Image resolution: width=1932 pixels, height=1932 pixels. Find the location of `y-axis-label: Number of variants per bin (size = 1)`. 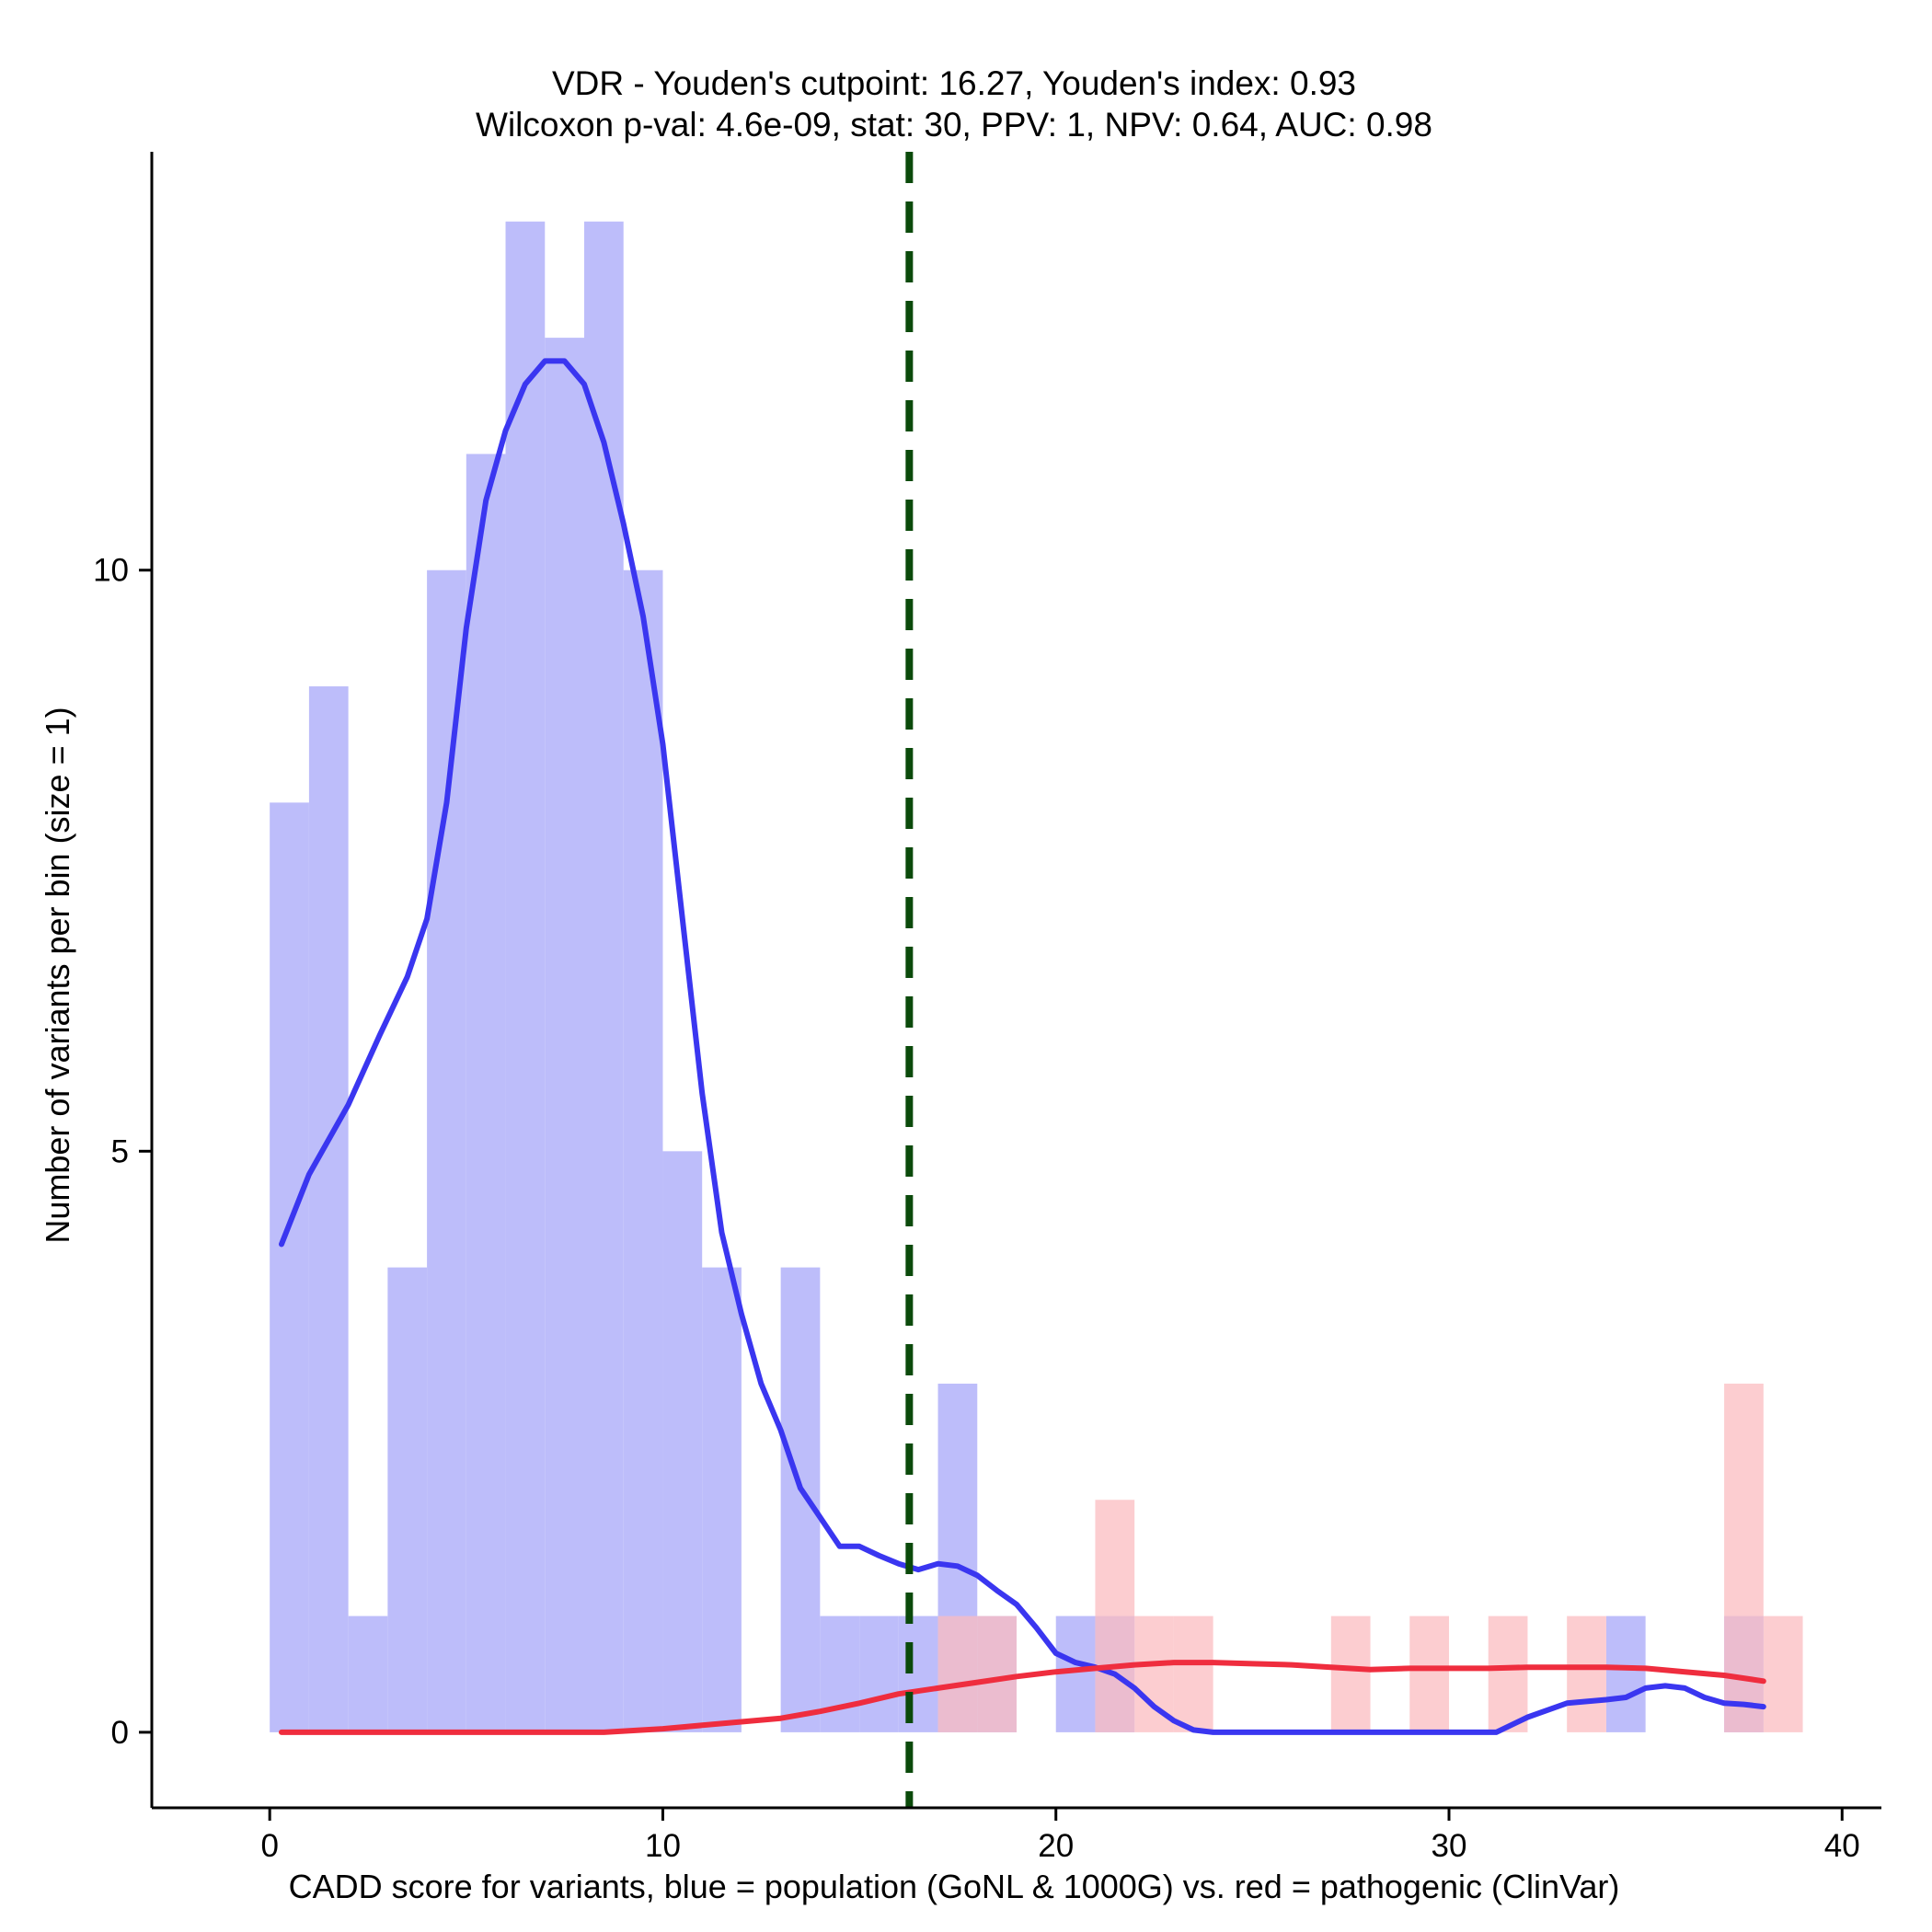

y-axis-label: Number of variants per bin (size = 1) is located at coordinates (57, 975).